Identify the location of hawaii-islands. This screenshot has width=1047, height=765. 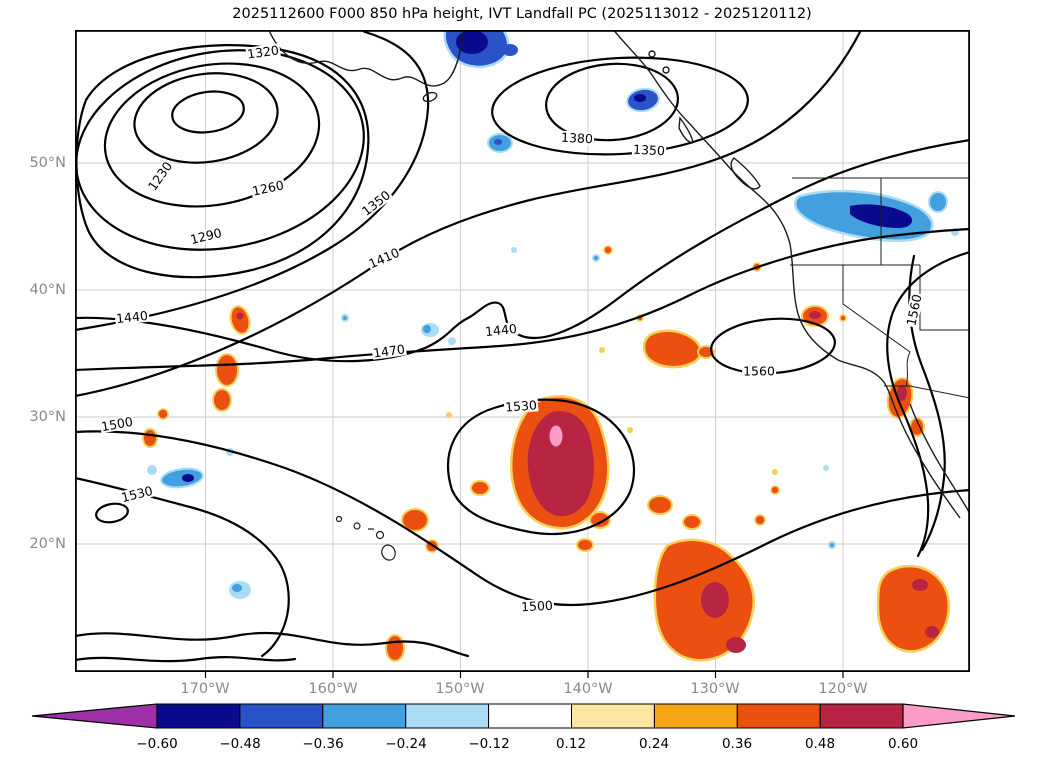
(365, 538).